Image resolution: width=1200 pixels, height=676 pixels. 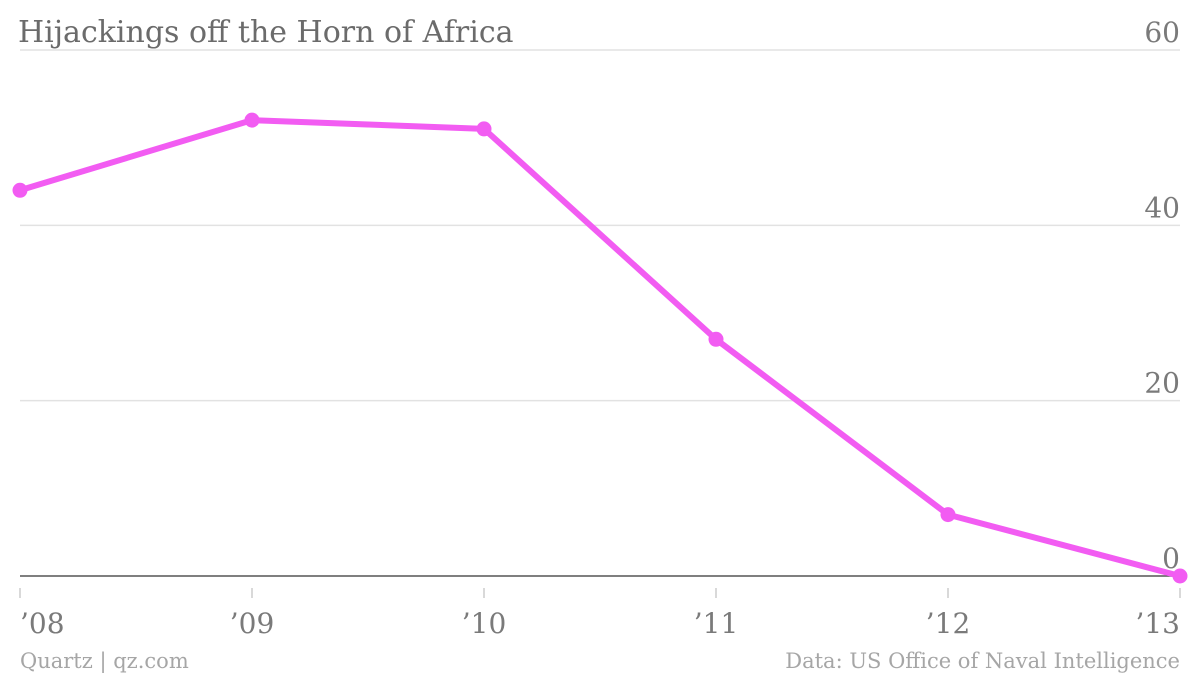 I want to click on y-tick-label-40: 40, so click(x=1162, y=207).